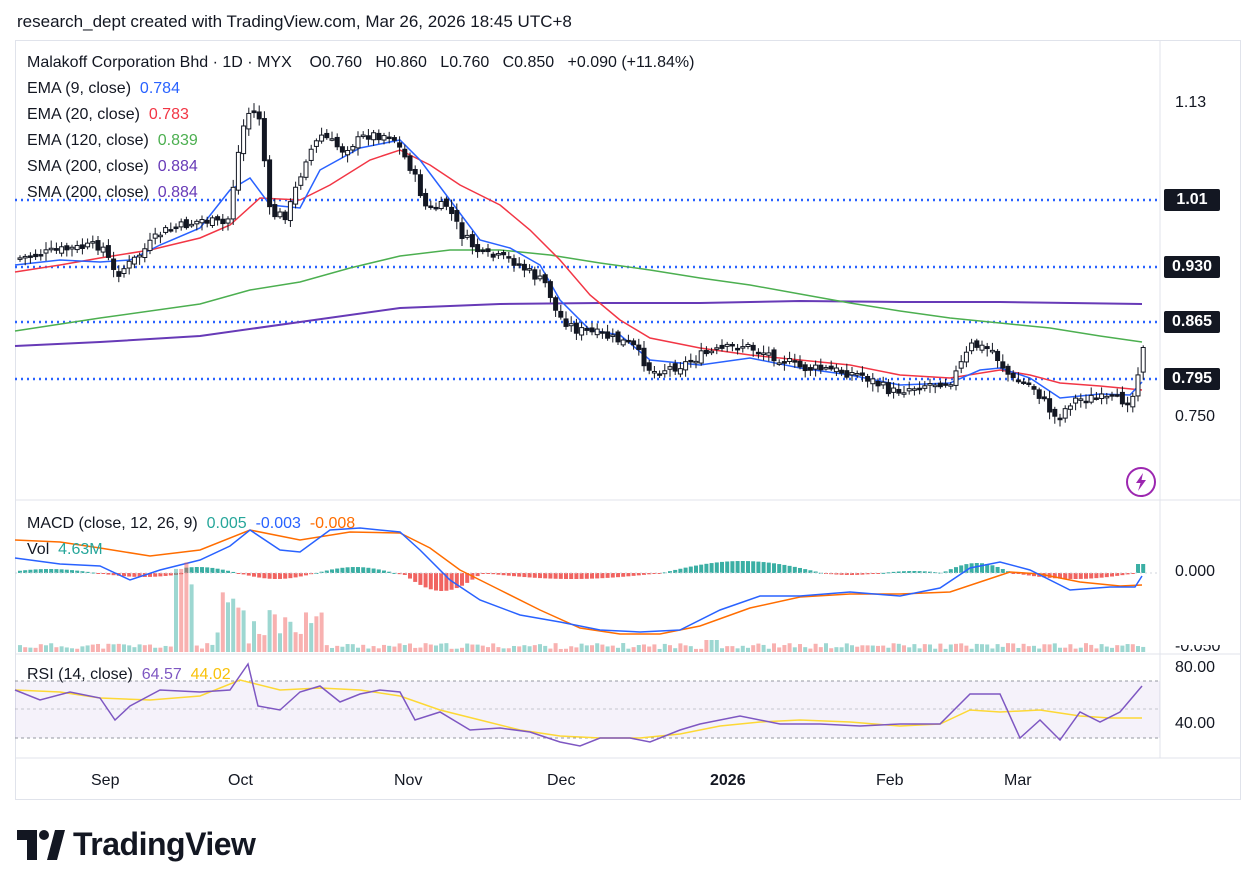  Describe the element at coordinates (1195, 667) in the screenshot. I see `rsi-axis-label: 80.00` at that location.